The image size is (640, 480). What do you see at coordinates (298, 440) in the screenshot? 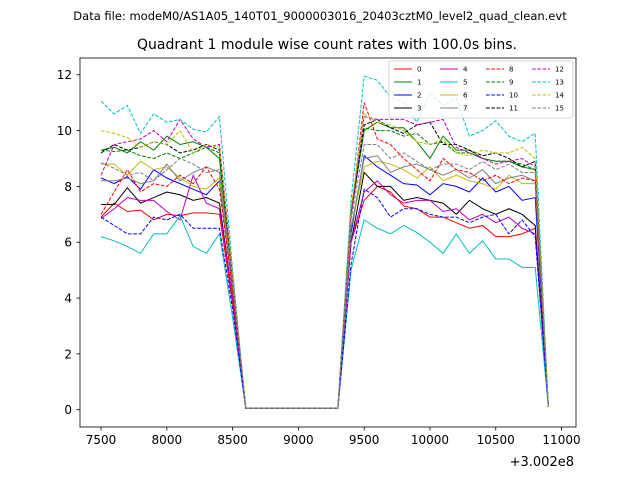
I see `x-tick-label: 9000` at bounding box center [298, 440].